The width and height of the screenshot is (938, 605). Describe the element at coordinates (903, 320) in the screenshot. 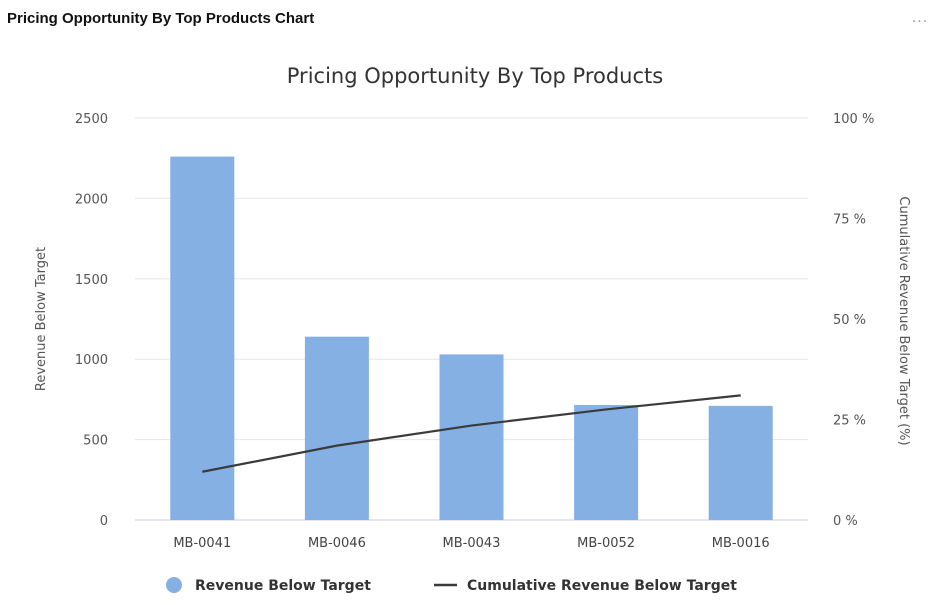

I see `y2-axis-label: Cumulative Revenue Below Target (%)` at that location.